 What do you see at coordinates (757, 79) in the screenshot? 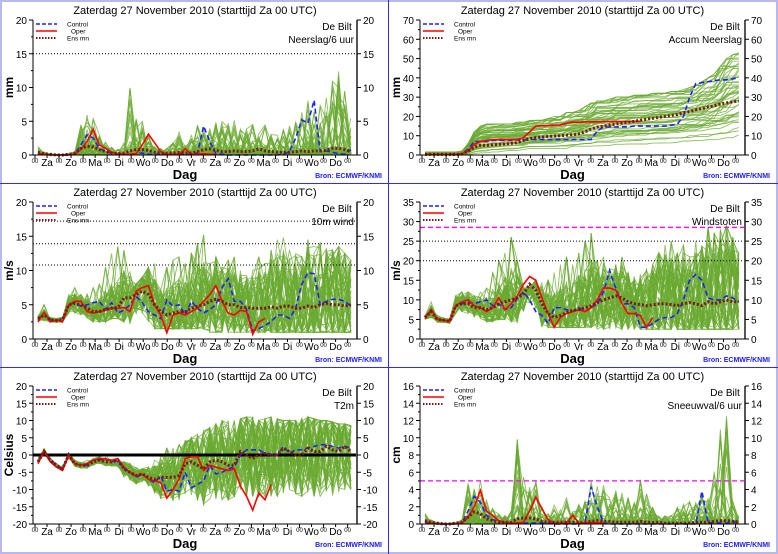
I see `y-tick-label-right: 40` at bounding box center [757, 79].